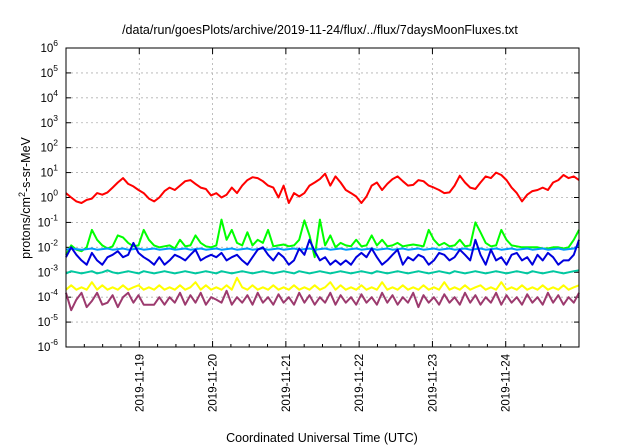 The height and width of the screenshot is (448, 640). What do you see at coordinates (322, 438) in the screenshot?
I see `x-axis-label: Coordinated Universal Time (UTC)` at bounding box center [322, 438].